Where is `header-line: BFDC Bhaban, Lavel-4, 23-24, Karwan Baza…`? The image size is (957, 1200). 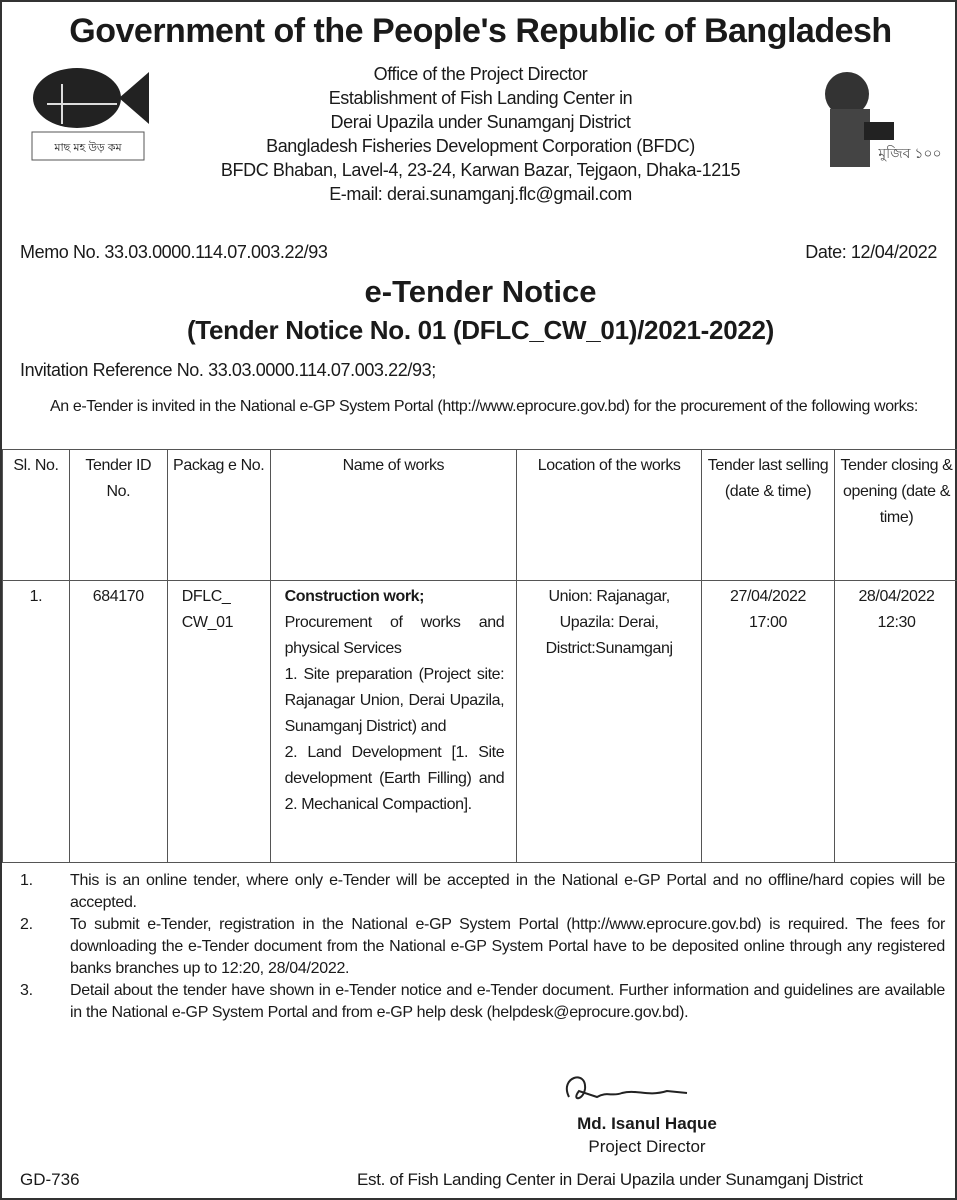 header-line: BFDC Bhaban, Lavel-4, 23-24, Karwan Baza… is located at coordinates (480, 170).